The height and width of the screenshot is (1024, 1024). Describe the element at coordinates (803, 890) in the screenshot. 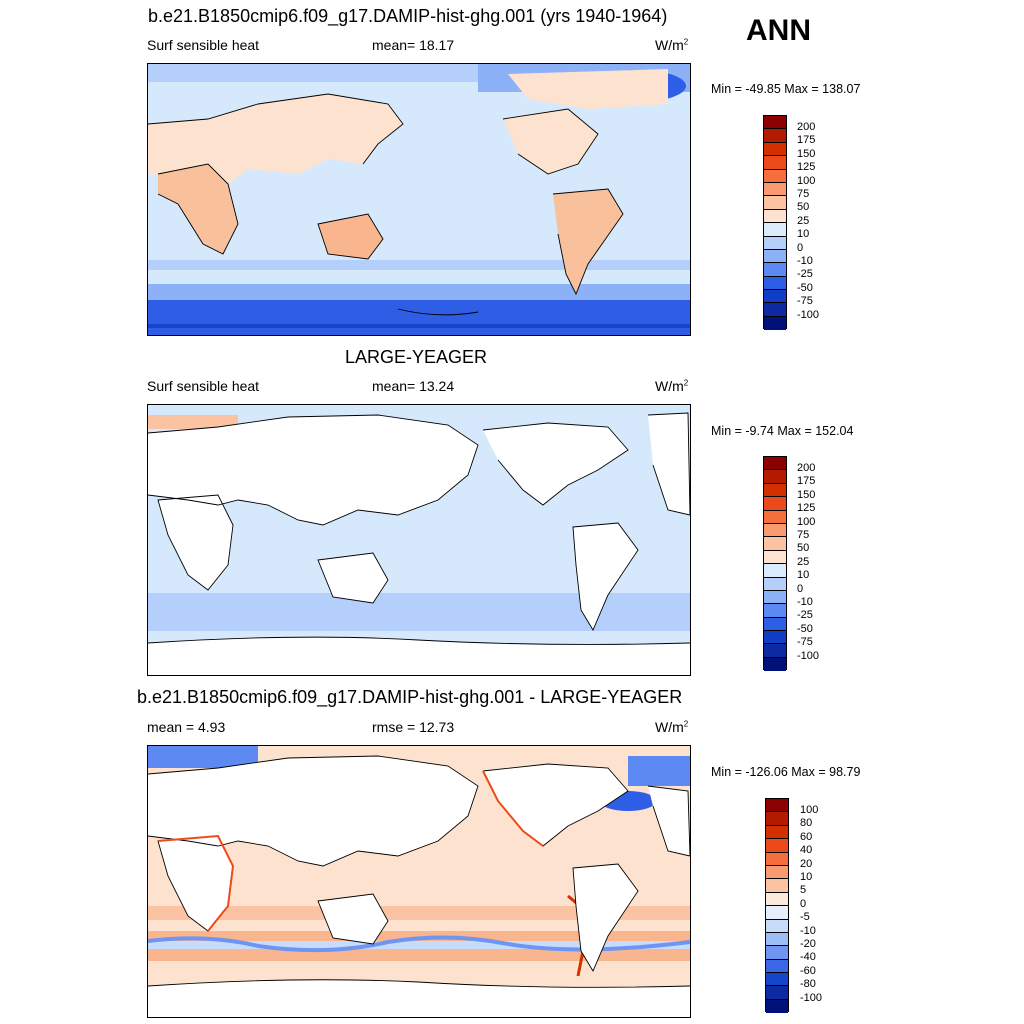

I see `panel3-colorbar-label: 5` at that location.